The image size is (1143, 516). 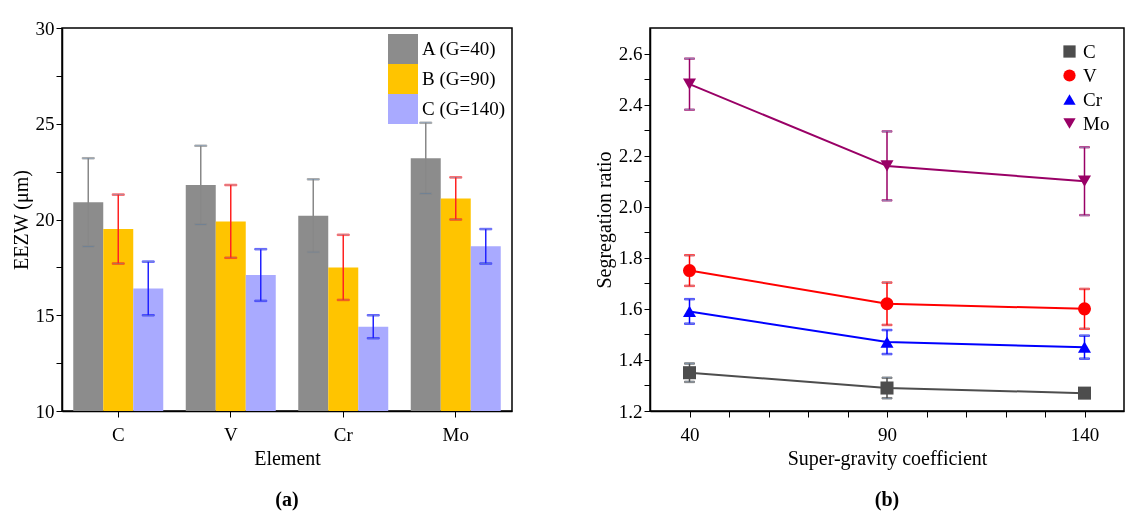 What do you see at coordinates (1096, 123) in the screenshot?
I see `legend-label: Mo` at bounding box center [1096, 123].